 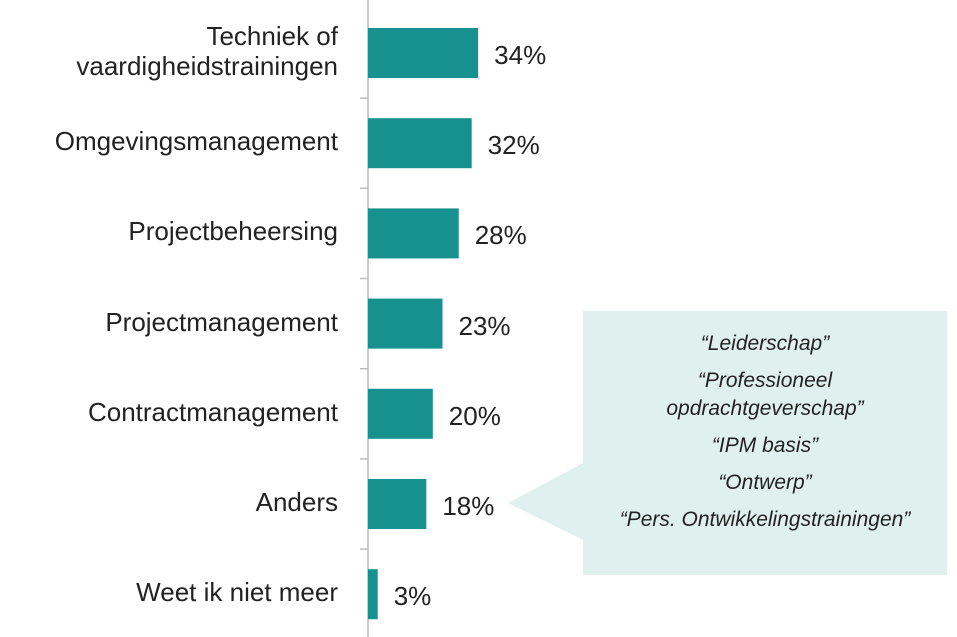 What do you see at coordinates (765, 519) in the screenshot?
I see `callout-line: “Pers. Ontwikkelingstrainingen”` at bounding box center [765, 519].